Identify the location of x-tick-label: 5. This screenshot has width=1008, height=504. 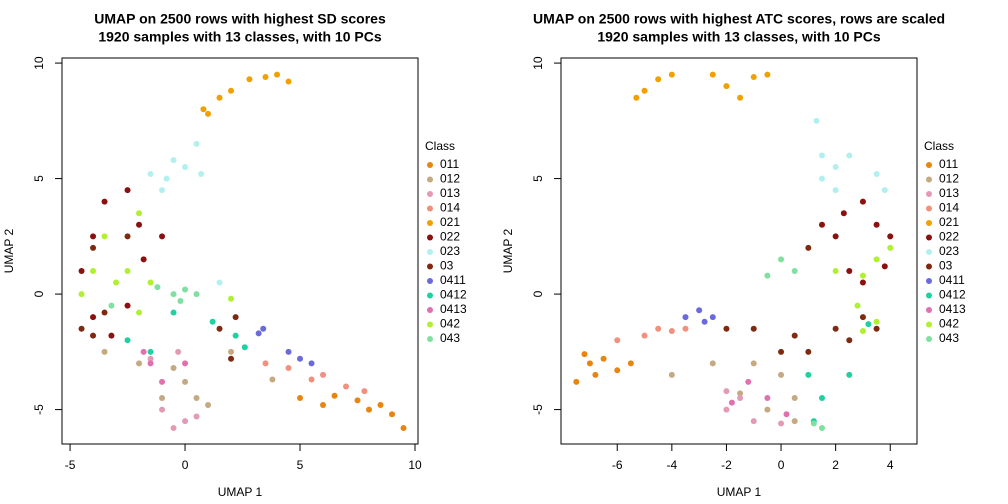
(300, 465).